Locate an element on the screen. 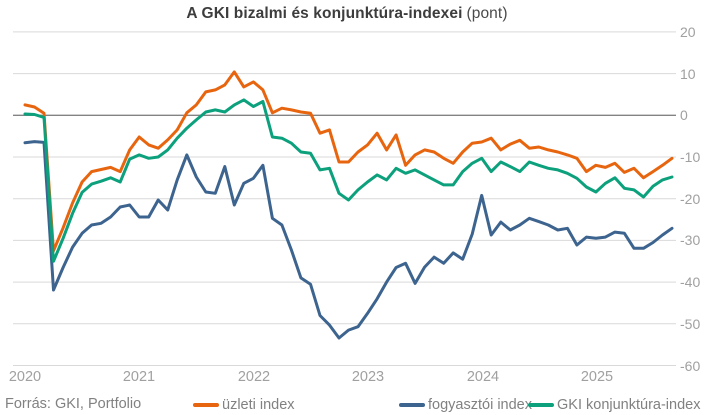  chart-title-unit: (pont) is located at coordinates (487, 13).